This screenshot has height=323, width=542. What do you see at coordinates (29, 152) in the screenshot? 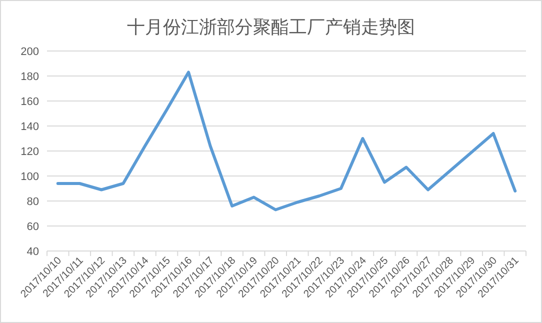
I see `y-tick-label: 120` at bounding box center [29, 152].